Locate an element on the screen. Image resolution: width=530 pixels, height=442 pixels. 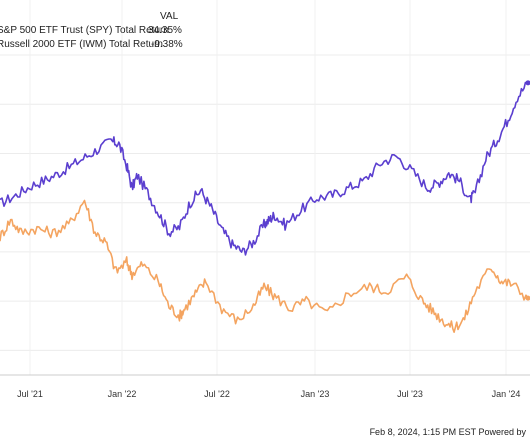
legend-value-iwm: -9.38% is located at coordinates (167, 44).